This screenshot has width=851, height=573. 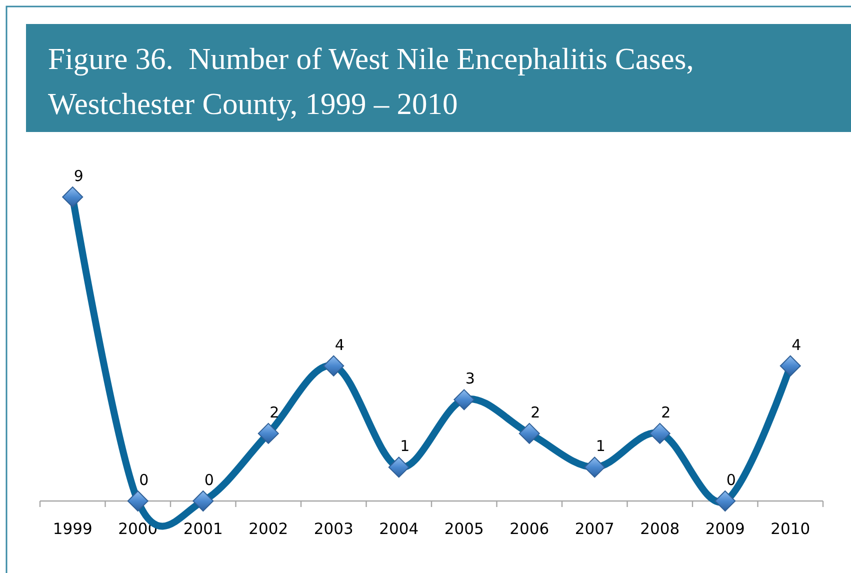 What do you see at coordinates (203, 529) in the screenshot?
I see `x-tick-label: 2001` at bounding box center [203, 529].